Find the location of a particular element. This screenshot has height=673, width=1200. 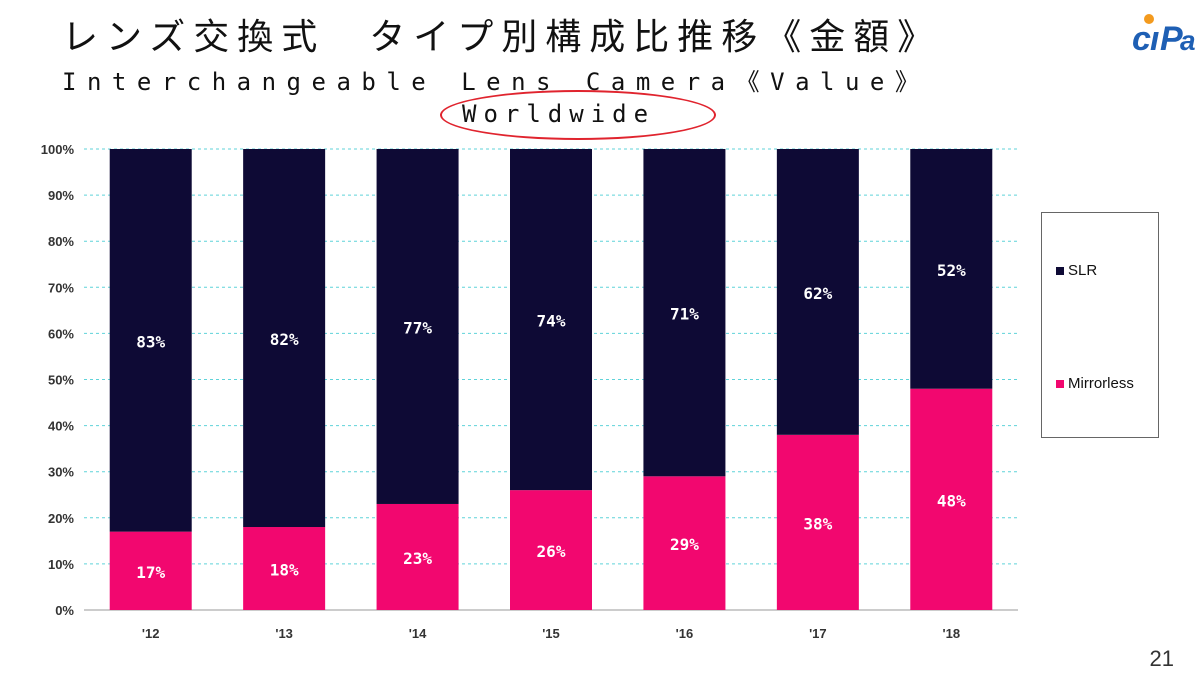

svg-text: a is located at coordinates (1188, 40).